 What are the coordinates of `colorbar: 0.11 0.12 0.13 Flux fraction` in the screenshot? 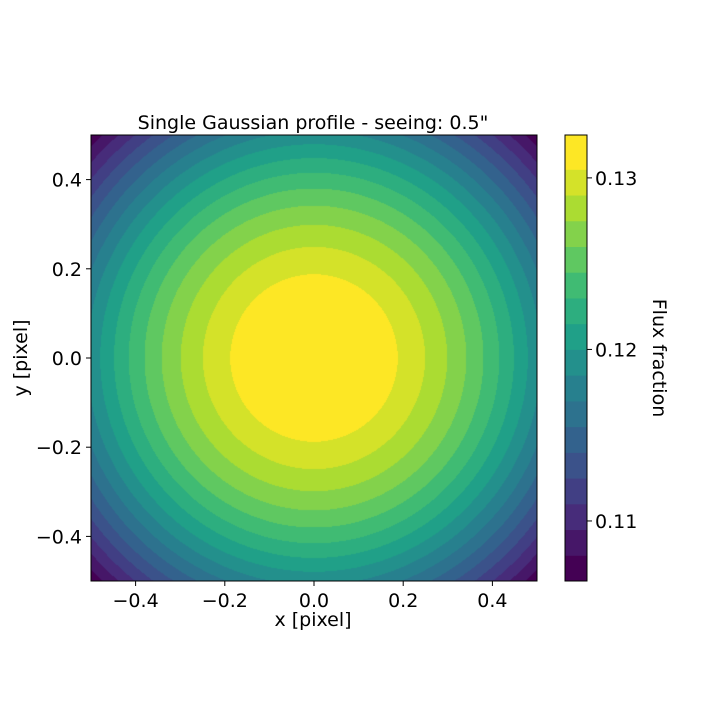 It's located at (617, 358).